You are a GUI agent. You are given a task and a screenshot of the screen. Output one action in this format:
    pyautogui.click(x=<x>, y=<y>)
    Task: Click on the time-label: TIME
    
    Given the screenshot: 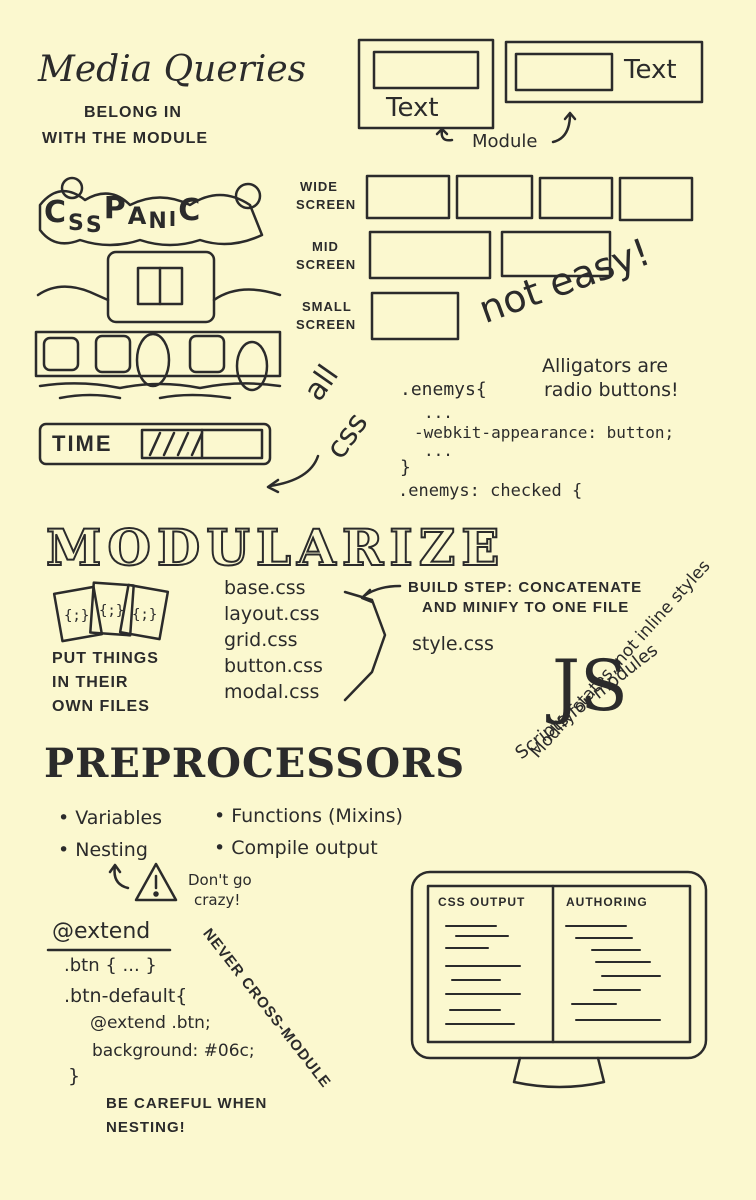 What is the action you would take?
    pyautogui.click(x=82, y=443)
    